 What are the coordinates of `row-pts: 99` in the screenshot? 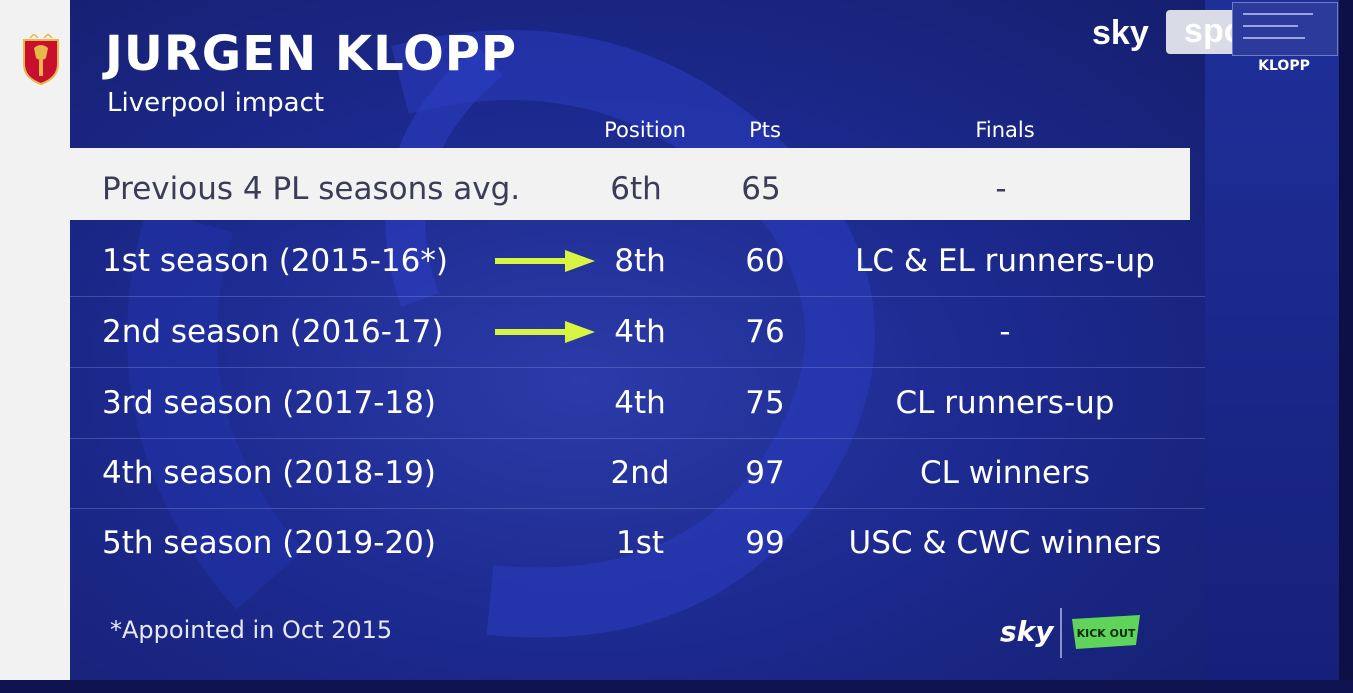 It's located at (765, 543).